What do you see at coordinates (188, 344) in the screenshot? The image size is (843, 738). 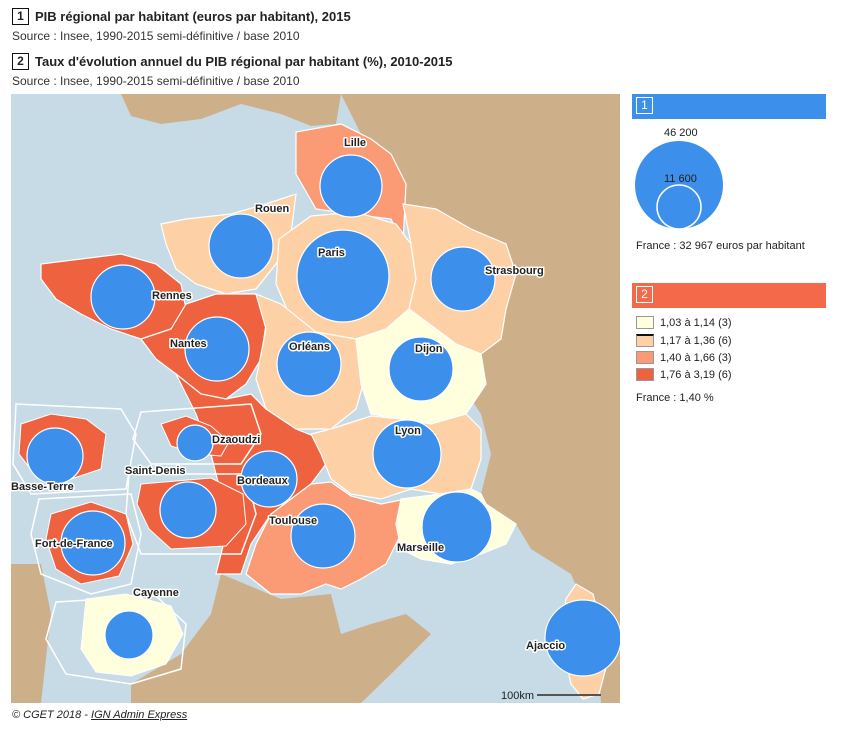 I see `city-label-6: Nantes` at bounding box center [188, 344].